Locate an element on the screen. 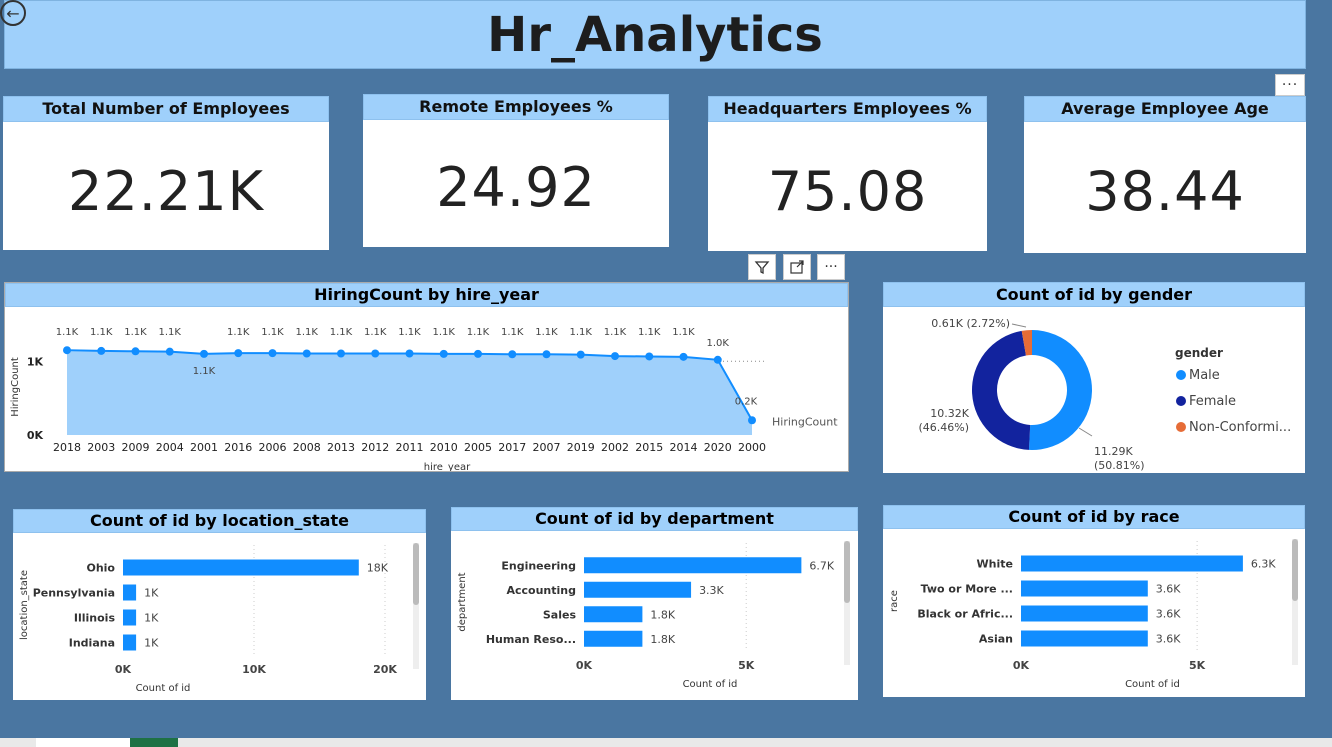 The image size is (1332, 747). x-tick-label: 2012 is located at coordinates (375, 447).